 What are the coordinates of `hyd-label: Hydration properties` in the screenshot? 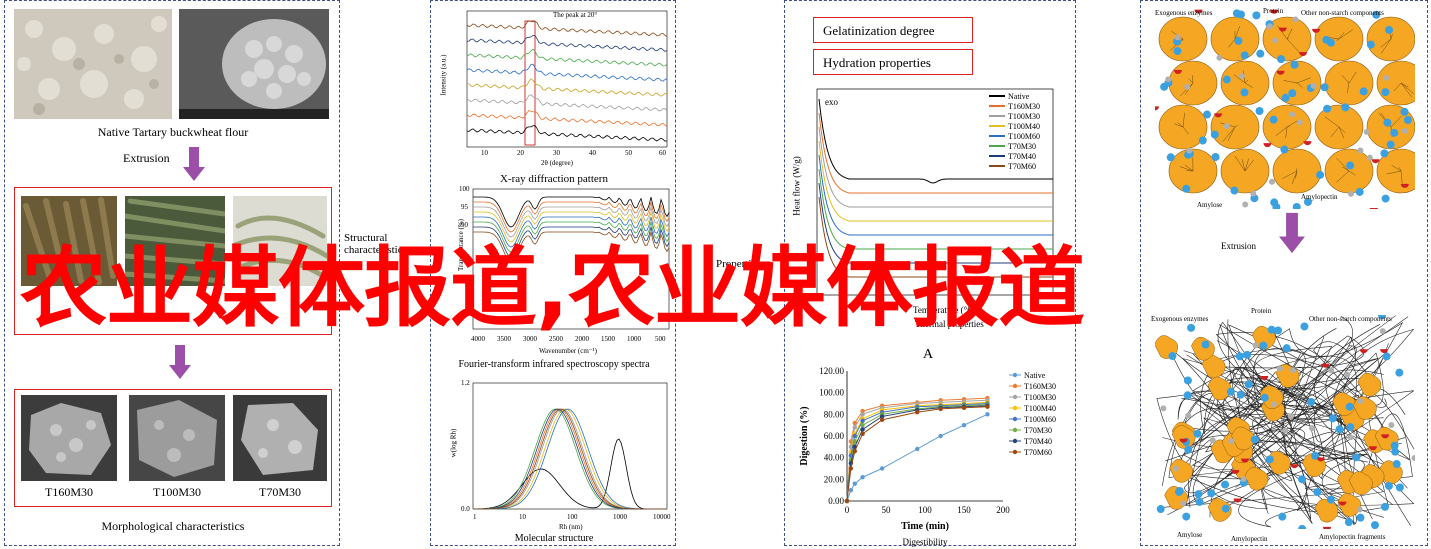 It's located at (877, 62).